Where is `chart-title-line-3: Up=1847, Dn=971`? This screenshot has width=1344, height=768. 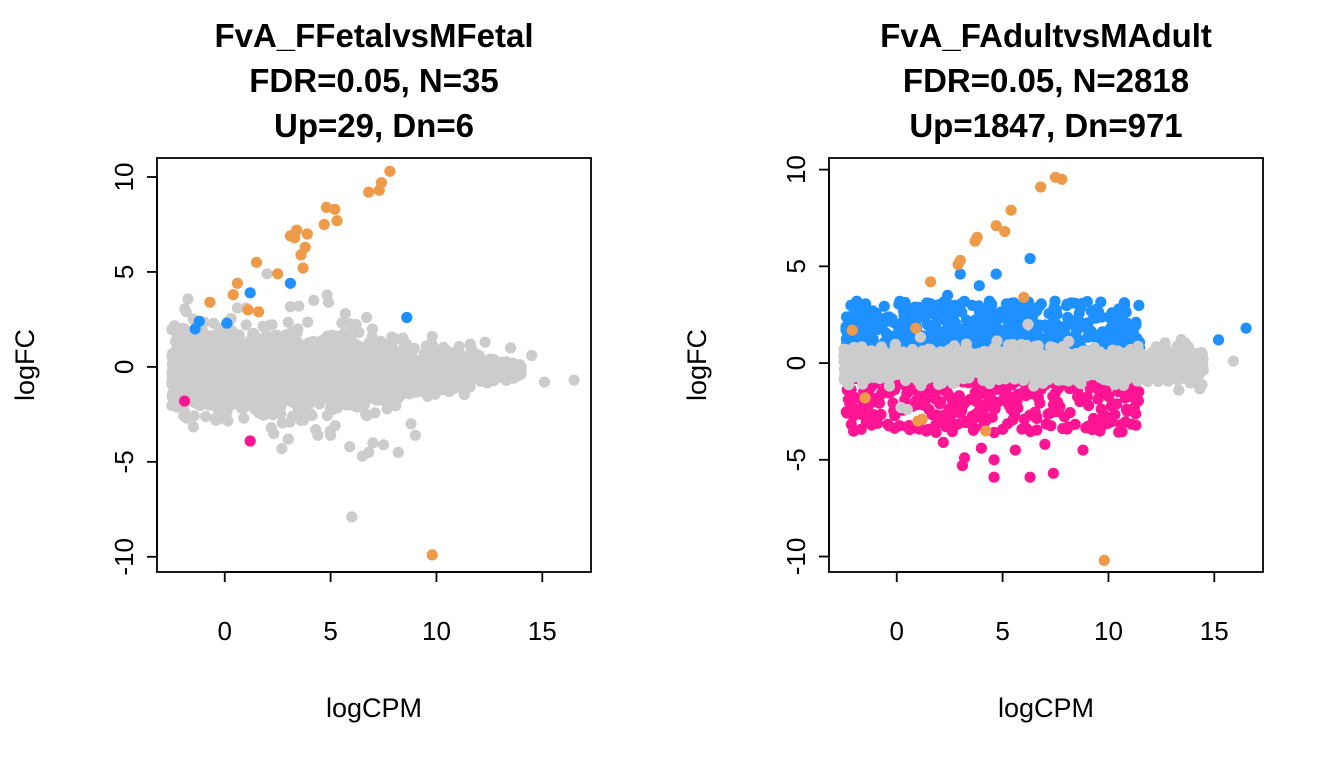 chart-title-line-3: Up=1847, Dn=971 is located at coordinates (1045, 125).